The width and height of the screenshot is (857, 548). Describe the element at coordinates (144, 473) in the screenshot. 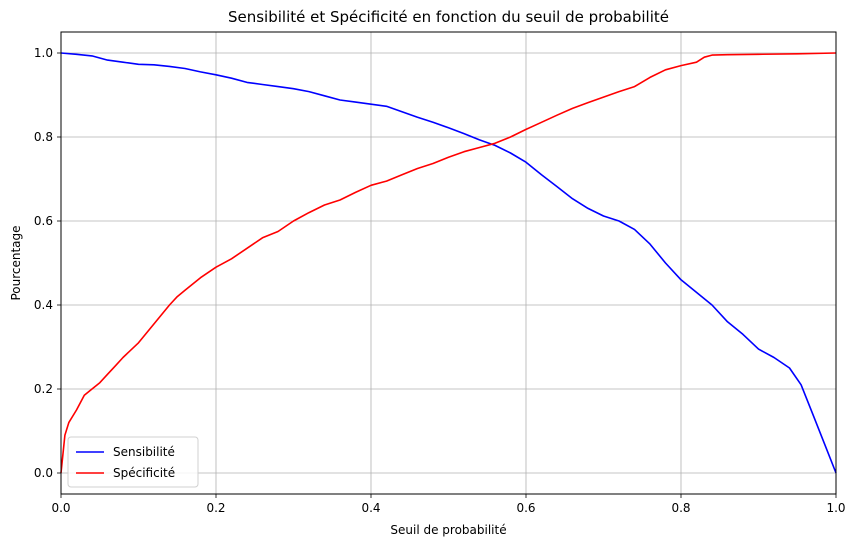

I see `legend-label-specificite: Spécificité` at that location.